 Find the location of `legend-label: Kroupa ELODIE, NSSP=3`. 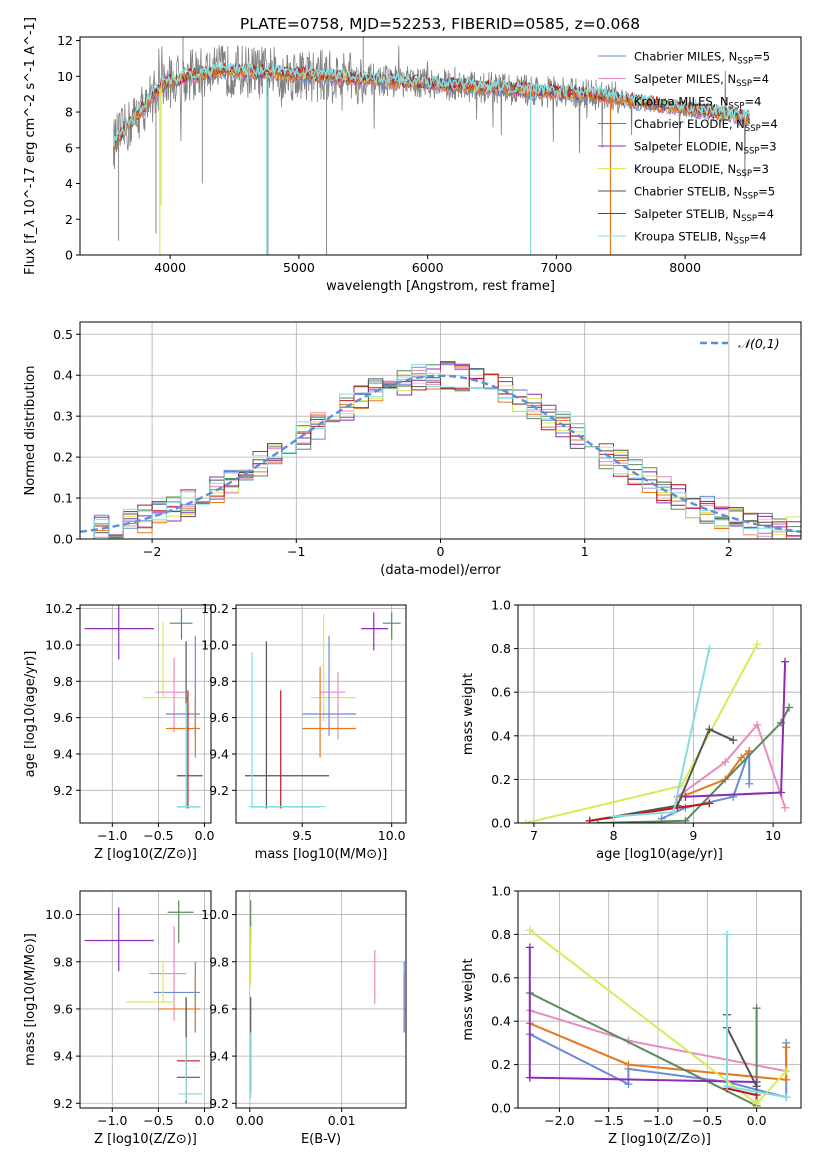

legend-label: Kroupa ELODIE, NSSP=3 is located at coordinates (701, 170).